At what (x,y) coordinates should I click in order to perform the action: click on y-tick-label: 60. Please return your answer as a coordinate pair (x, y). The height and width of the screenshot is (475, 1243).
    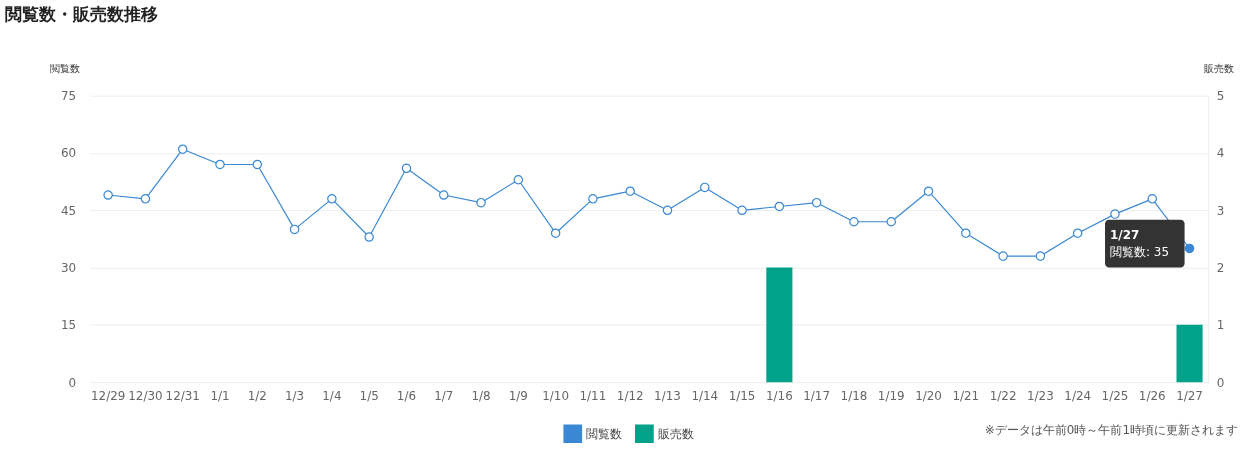
    Looking at the image, I should click on (68, 153).